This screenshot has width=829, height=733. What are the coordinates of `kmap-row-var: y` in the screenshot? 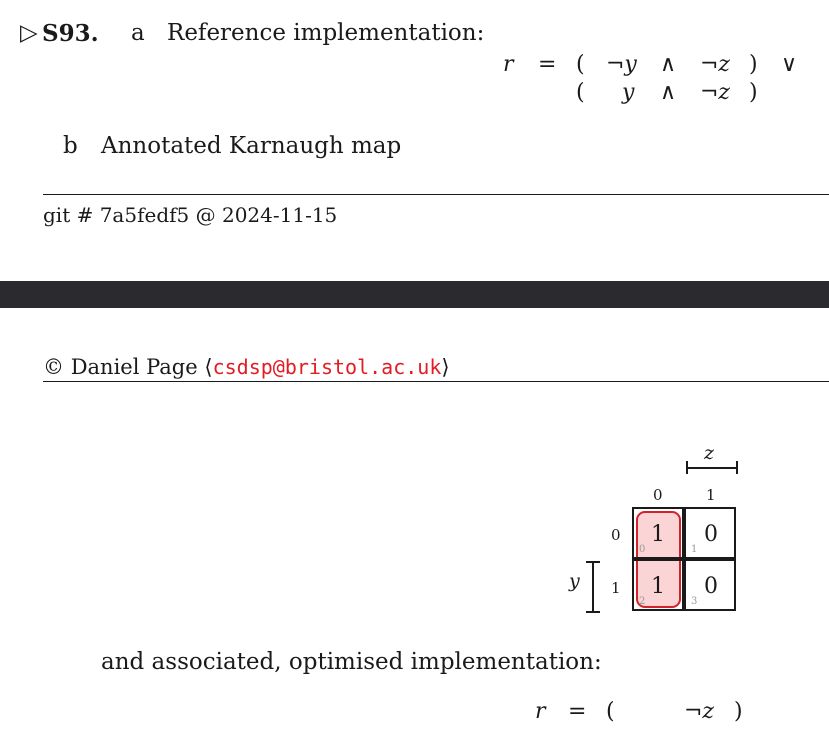 It's located at (574, 581).